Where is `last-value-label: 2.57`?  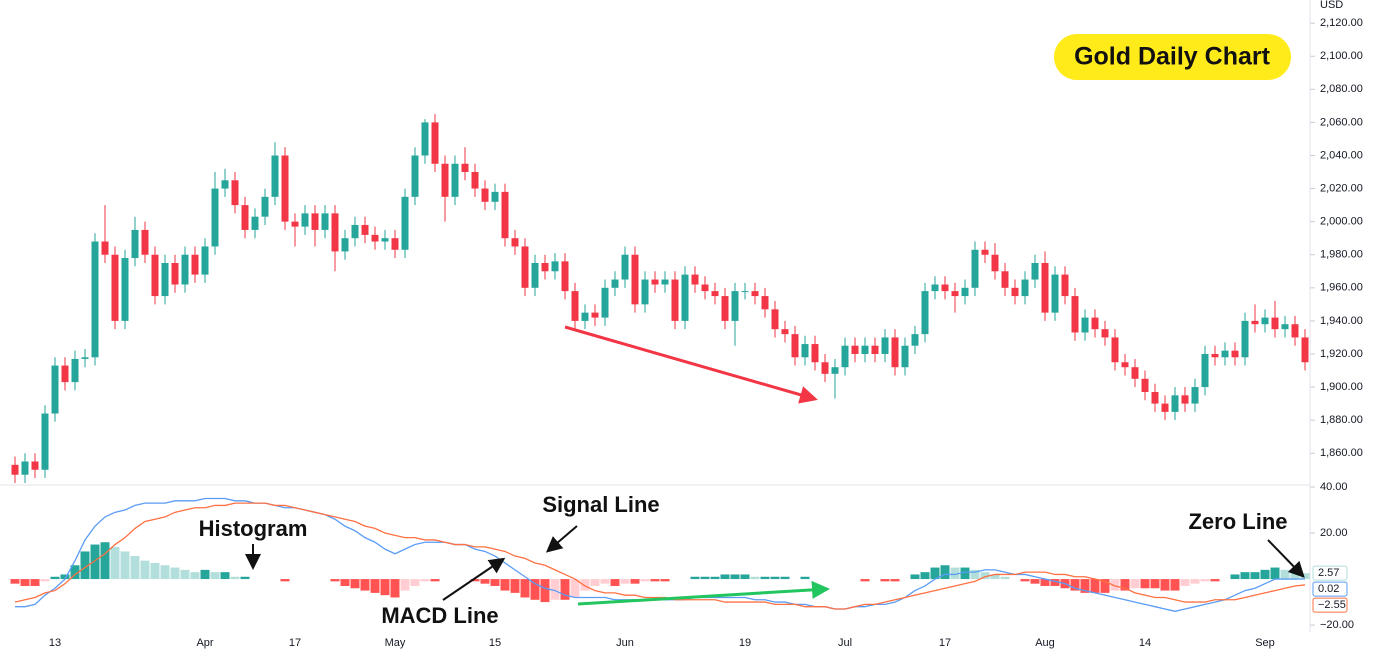 last-value-label: 2.57 is located at coordinates (1328, 573).